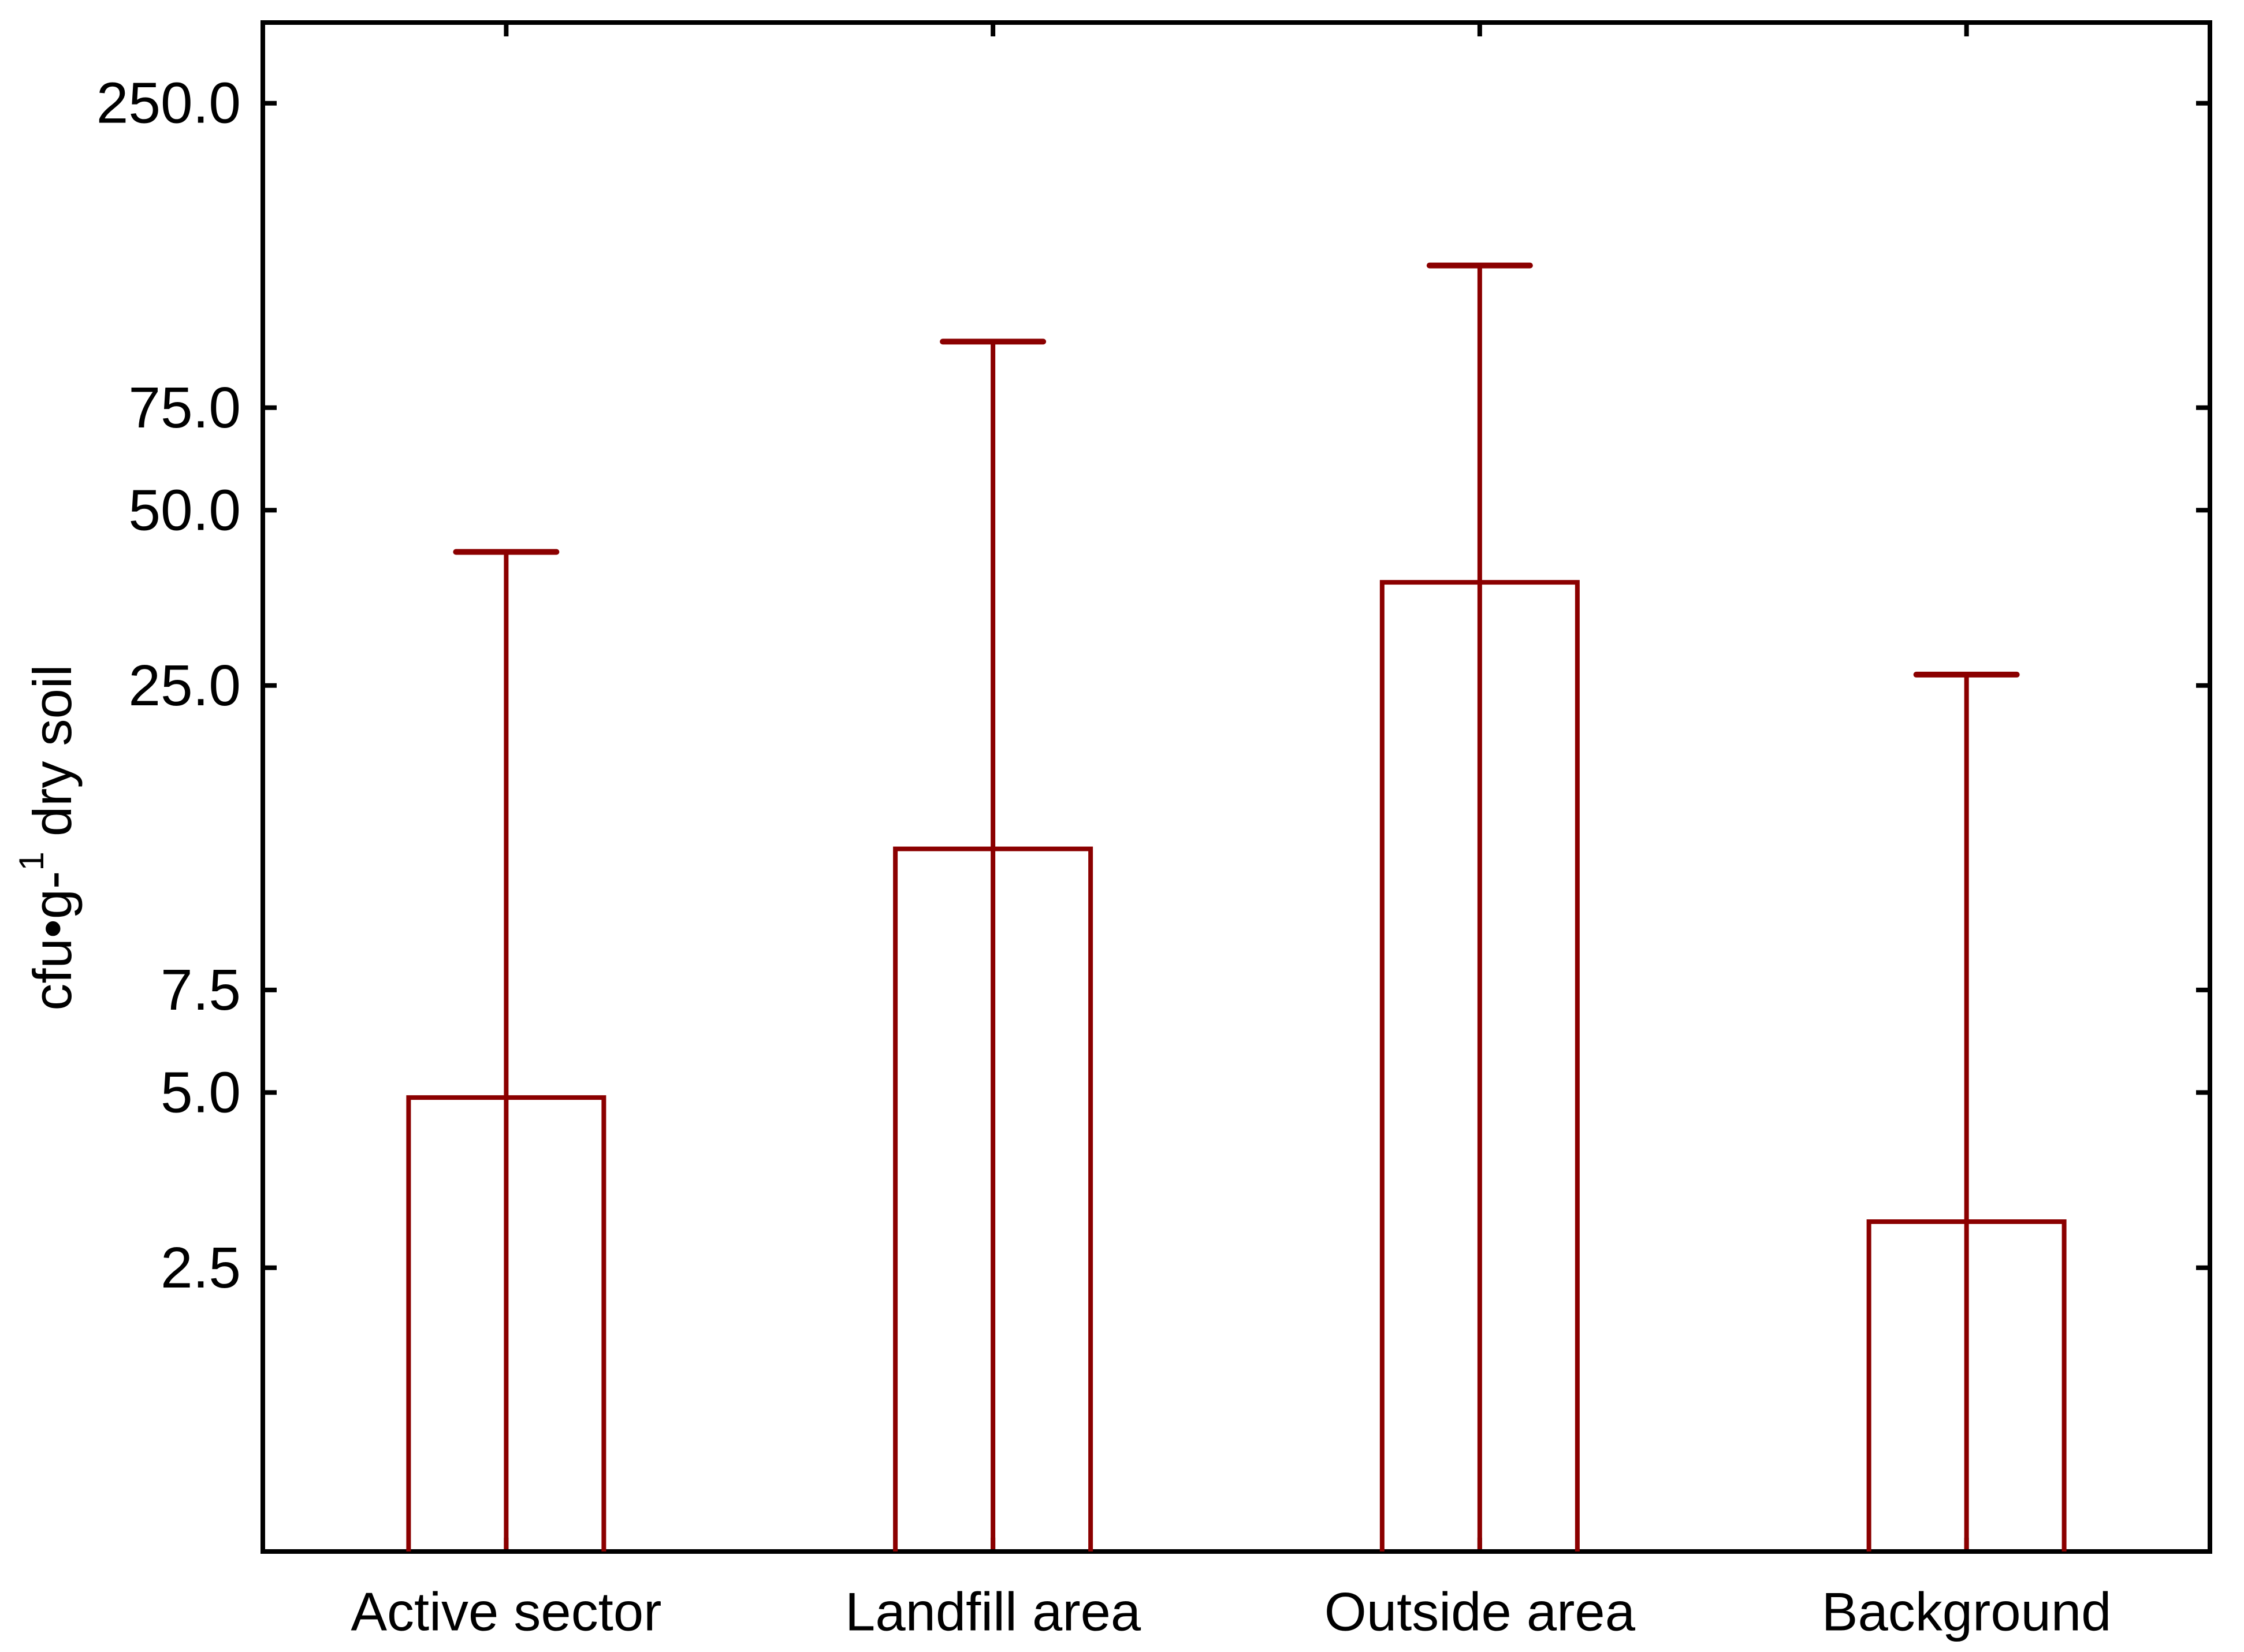 The image size is (2244, 1652). What do you see at coordinates (184, 408) in the screenshot?
I see `y-tick-label: 75.0` at bounding box center [184, 408].